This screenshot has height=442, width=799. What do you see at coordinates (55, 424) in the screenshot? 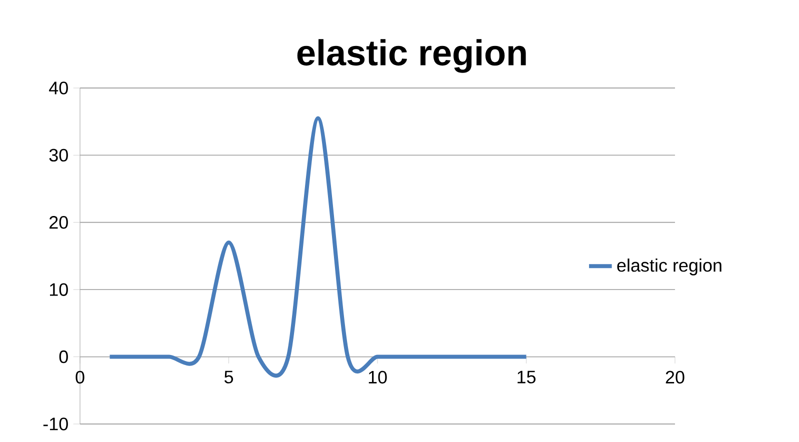
I see `y-tick-label: -10` at bounding box center [55, 424].